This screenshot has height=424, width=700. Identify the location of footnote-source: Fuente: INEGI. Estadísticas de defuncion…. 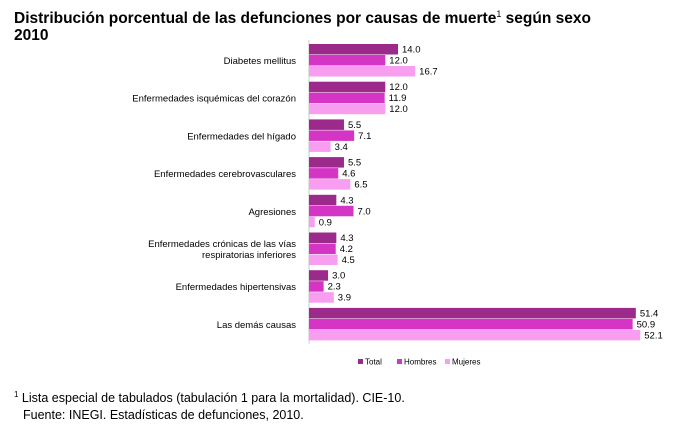
(163, 415).